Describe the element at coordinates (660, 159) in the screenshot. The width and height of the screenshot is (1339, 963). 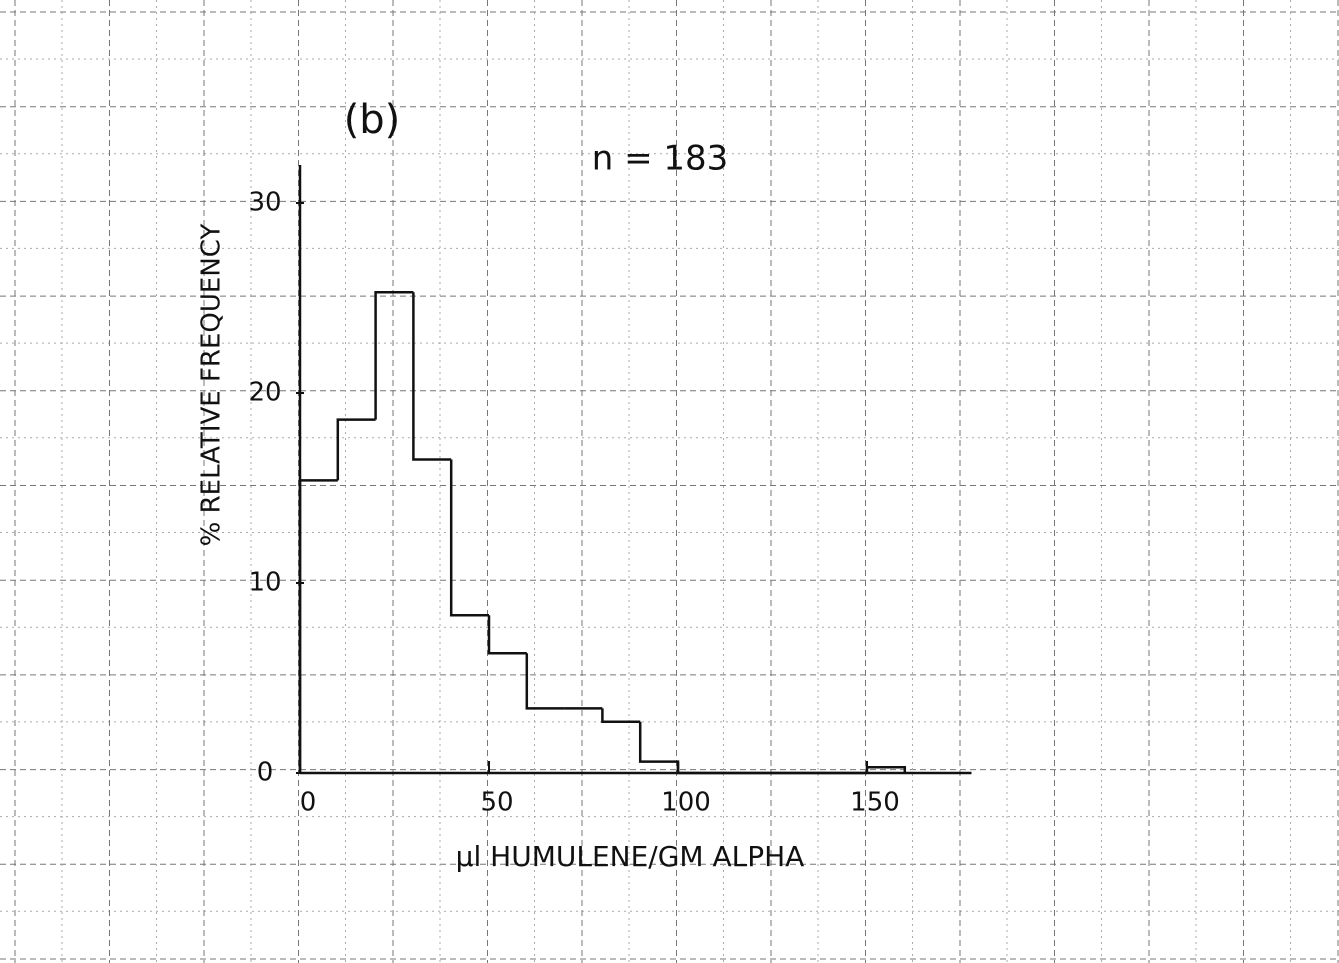
I see `annotation: n = 183` at that location.